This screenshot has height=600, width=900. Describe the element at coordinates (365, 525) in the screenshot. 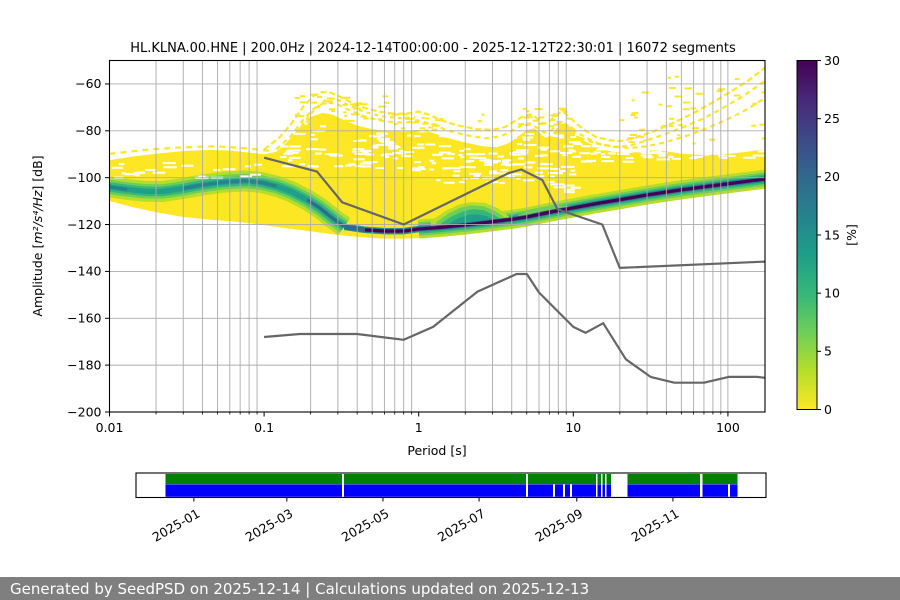

I see `timeline-tick-label: 2025-05` at that location.